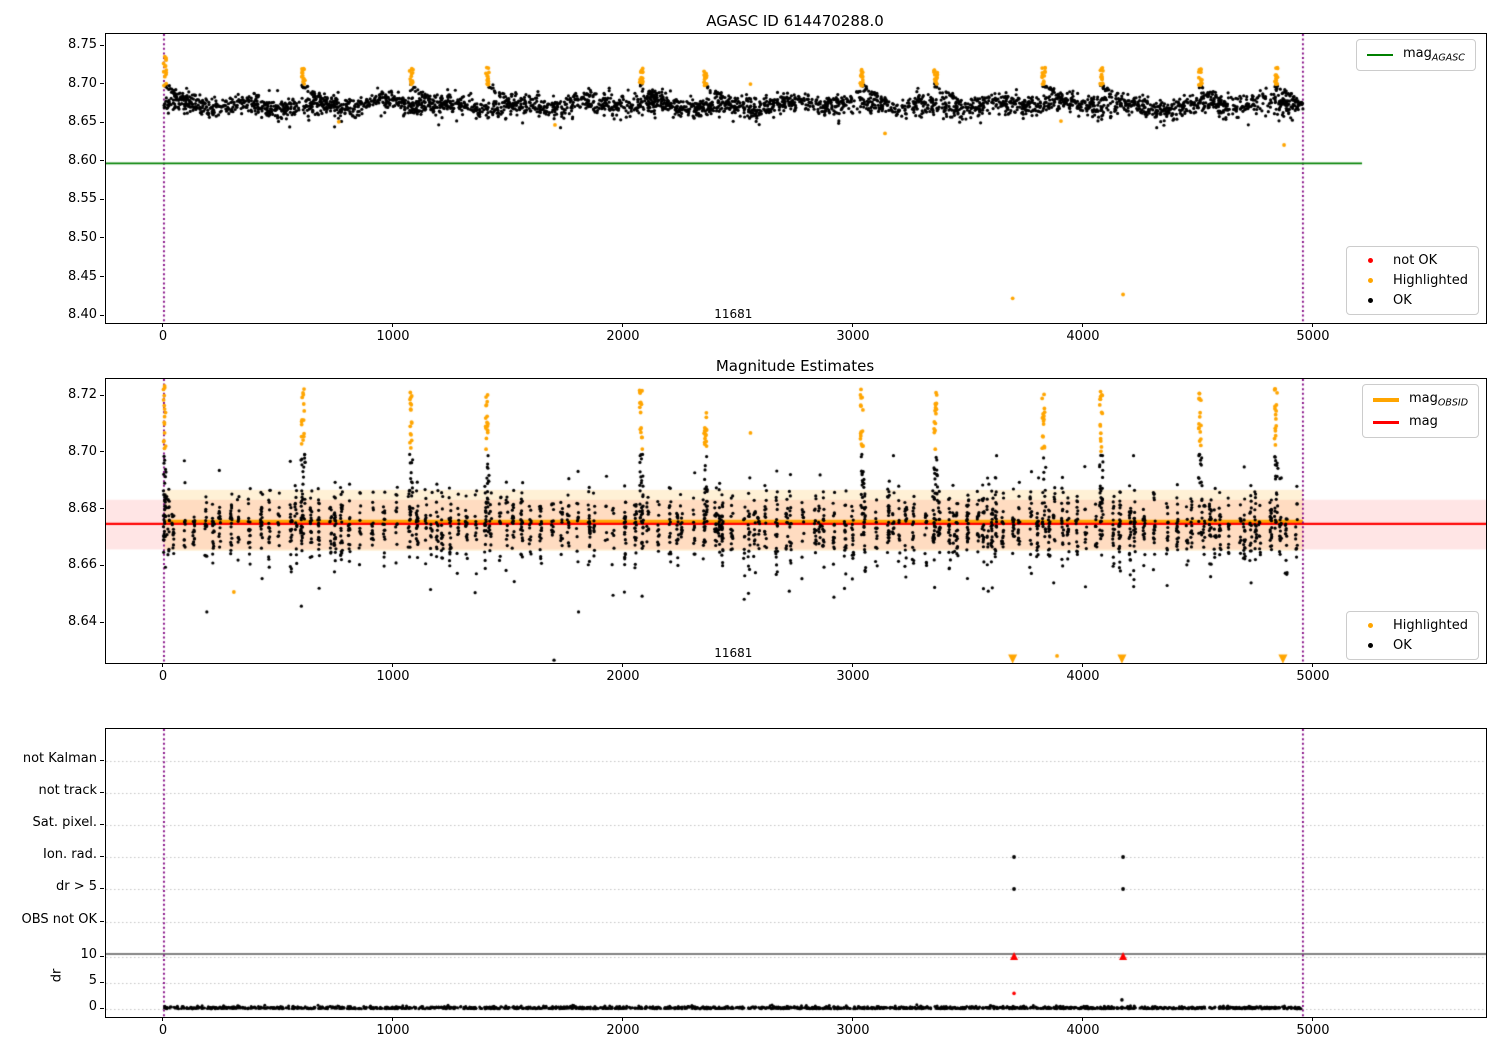 The height and width of the screenshot is (1050, 1500). What do you see at coordinates (1313, 336) in the screenshot?
I see `x-tick-label: 5000` at bounding box center [1313, 336].